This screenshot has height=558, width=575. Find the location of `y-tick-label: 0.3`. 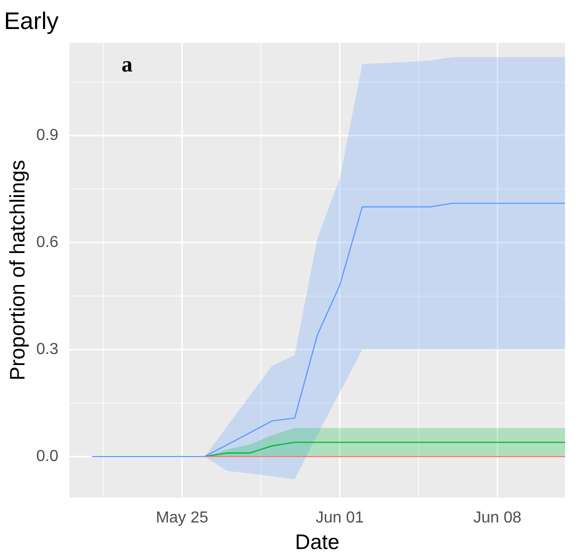

y-tick-label: 0.3 is located at coordinates (47, 349).